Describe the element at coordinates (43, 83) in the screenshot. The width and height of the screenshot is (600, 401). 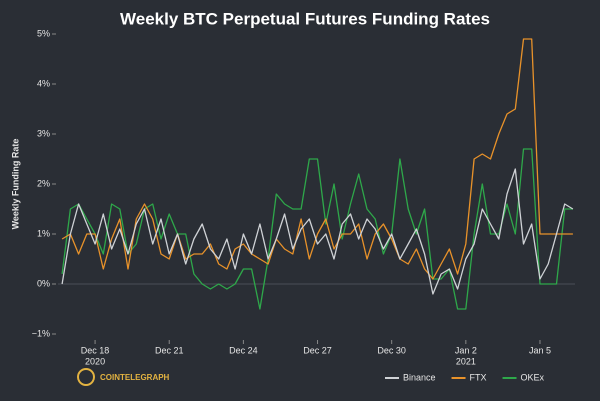
I see `y-tick-label: 4%` at that location.